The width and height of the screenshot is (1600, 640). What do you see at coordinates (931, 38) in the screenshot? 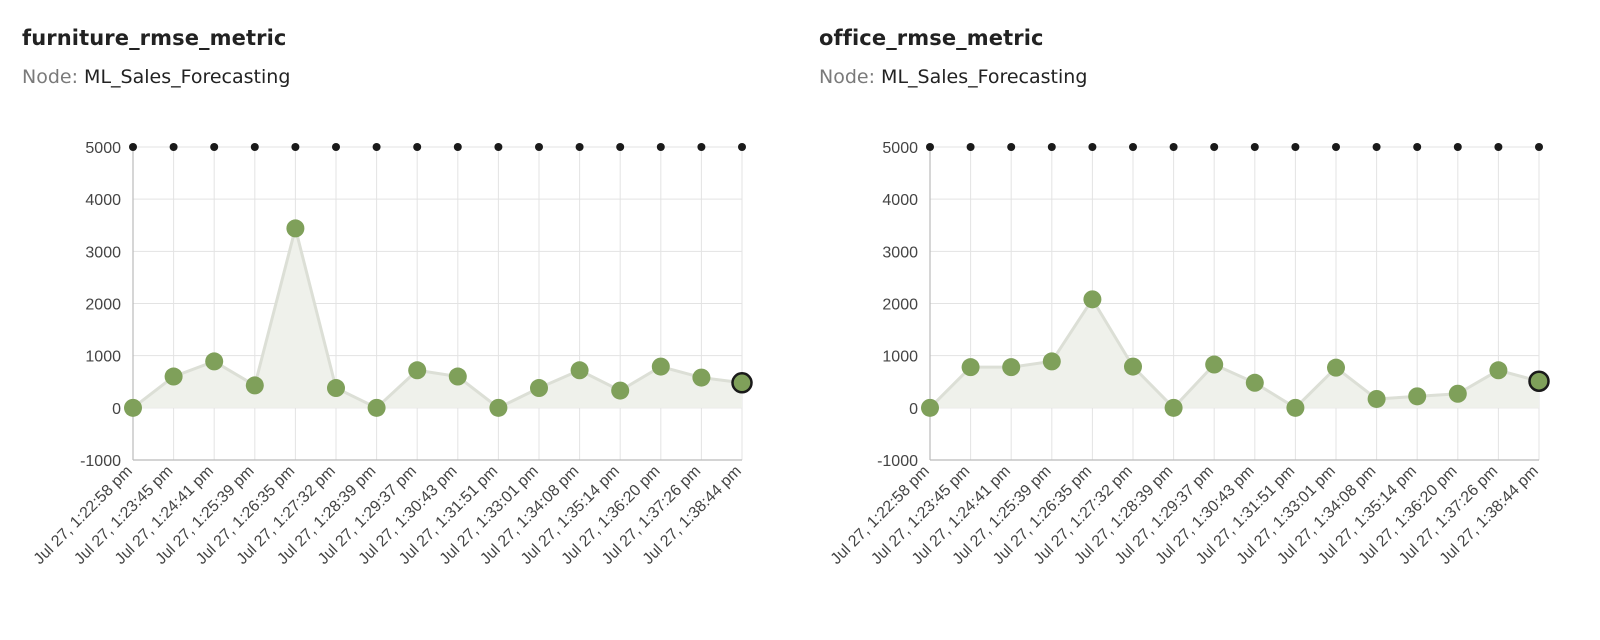
I see `chart-title: office_rmse_metric` at bounding box center [931, 38].